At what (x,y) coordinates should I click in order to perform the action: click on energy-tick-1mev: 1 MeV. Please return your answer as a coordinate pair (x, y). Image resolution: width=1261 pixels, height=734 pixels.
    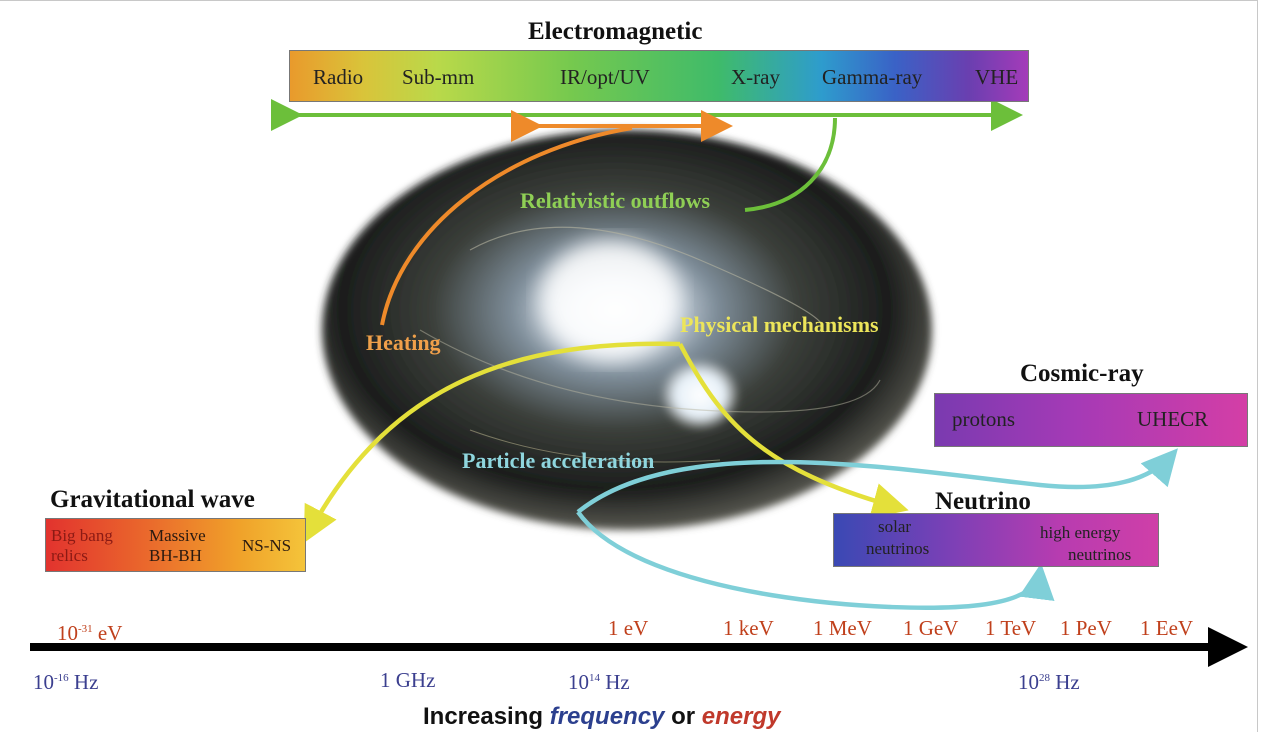
    Looking at the image, I should click on (842, 628).